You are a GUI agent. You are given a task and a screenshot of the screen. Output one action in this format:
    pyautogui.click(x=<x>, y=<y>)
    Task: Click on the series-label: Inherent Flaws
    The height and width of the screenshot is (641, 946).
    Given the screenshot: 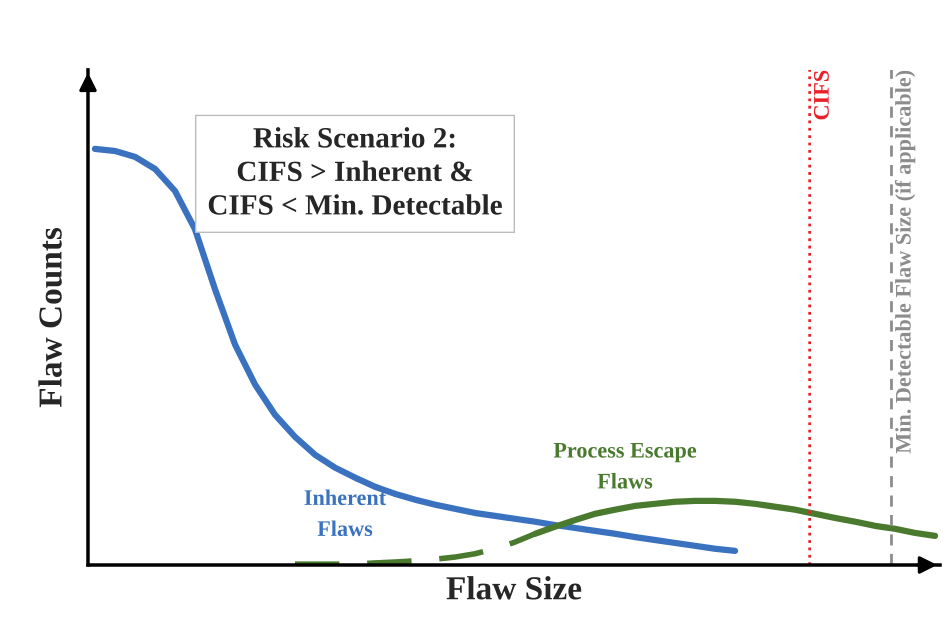 What is the action you would take?
    pyautogui.click(x=345, y=513)
    